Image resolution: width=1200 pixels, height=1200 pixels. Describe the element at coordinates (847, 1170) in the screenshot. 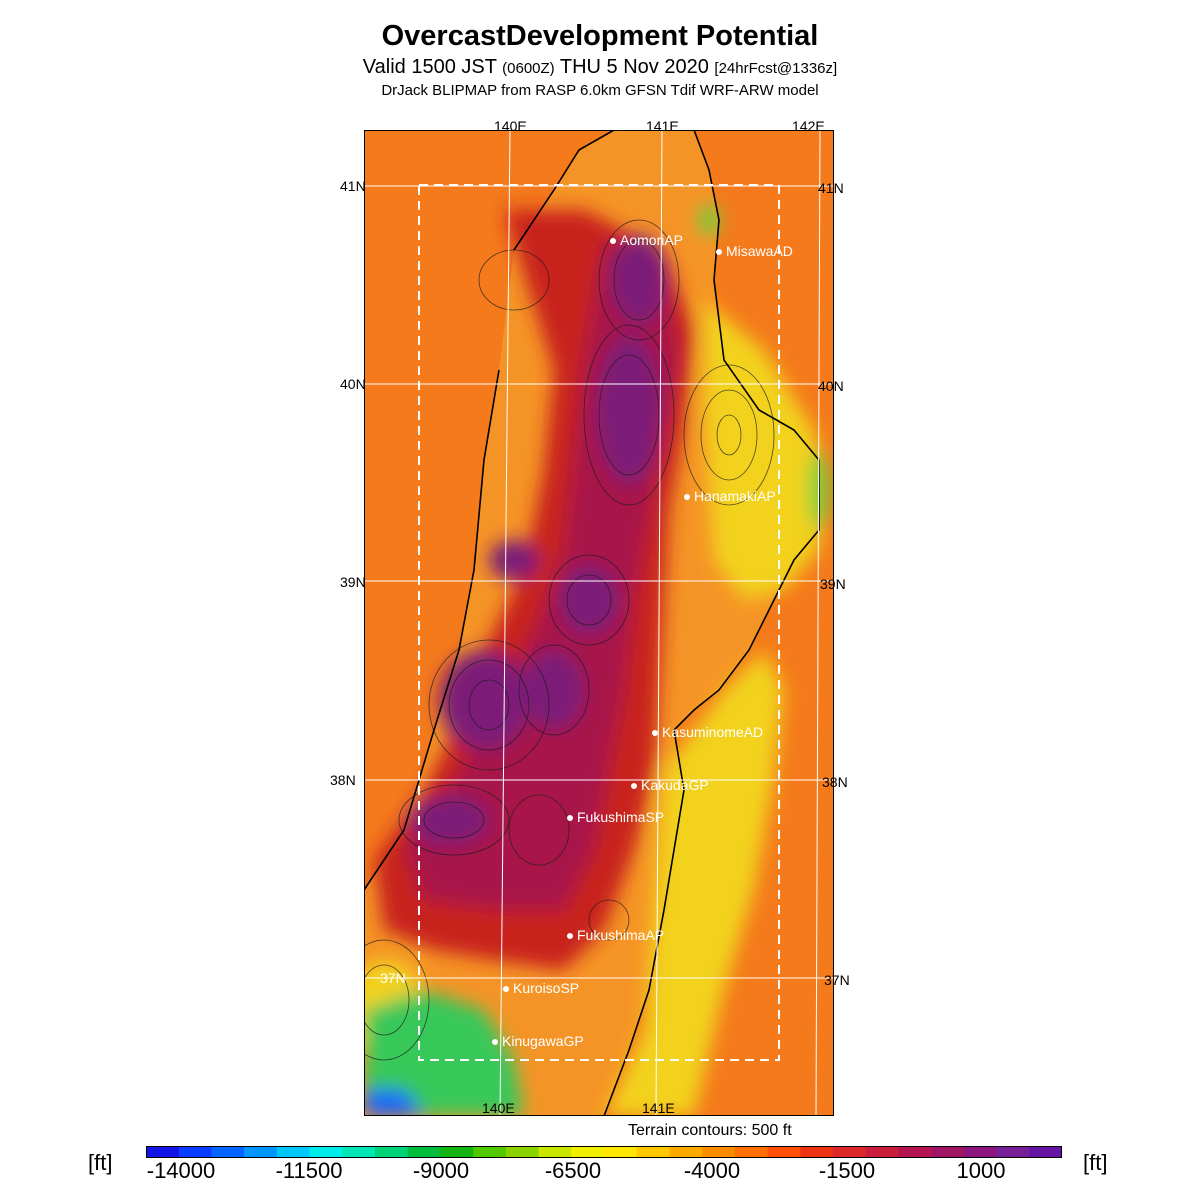

I see `colorbar-label: -1500` at that location.